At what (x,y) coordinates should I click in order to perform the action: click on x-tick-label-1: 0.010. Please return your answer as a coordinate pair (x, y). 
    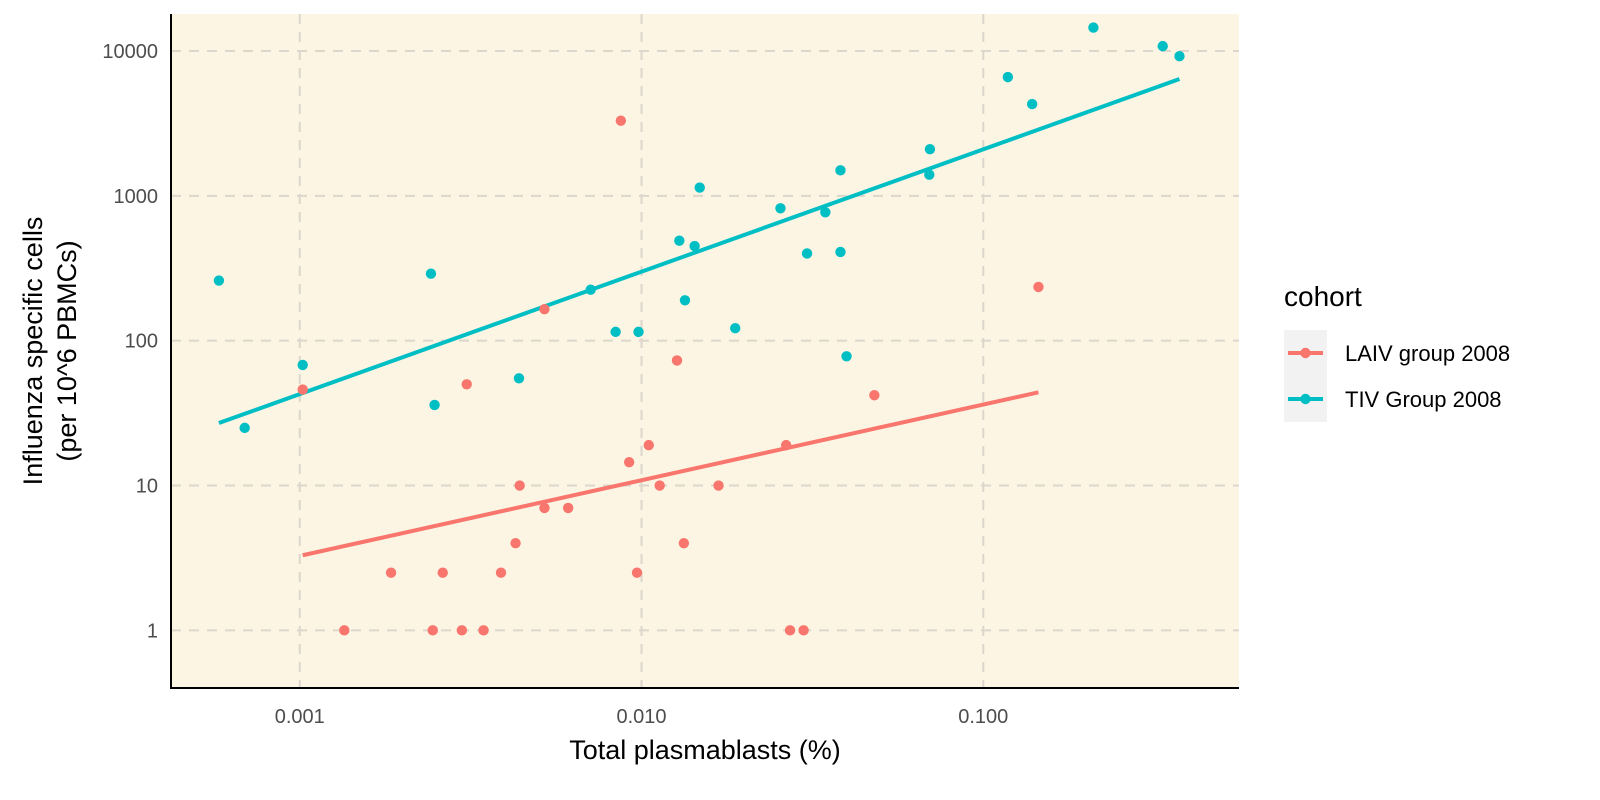
    Looking at the image, I should click on (641, 717).